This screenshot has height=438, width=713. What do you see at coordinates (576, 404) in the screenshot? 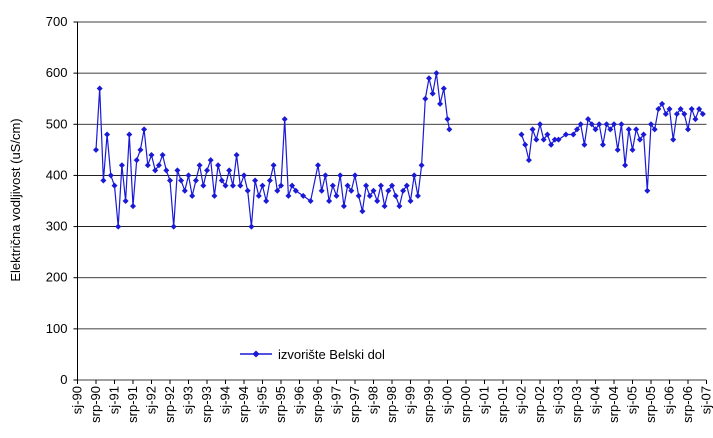
I see `x-tick-label: srp-03` at bounding box center [576, 404].